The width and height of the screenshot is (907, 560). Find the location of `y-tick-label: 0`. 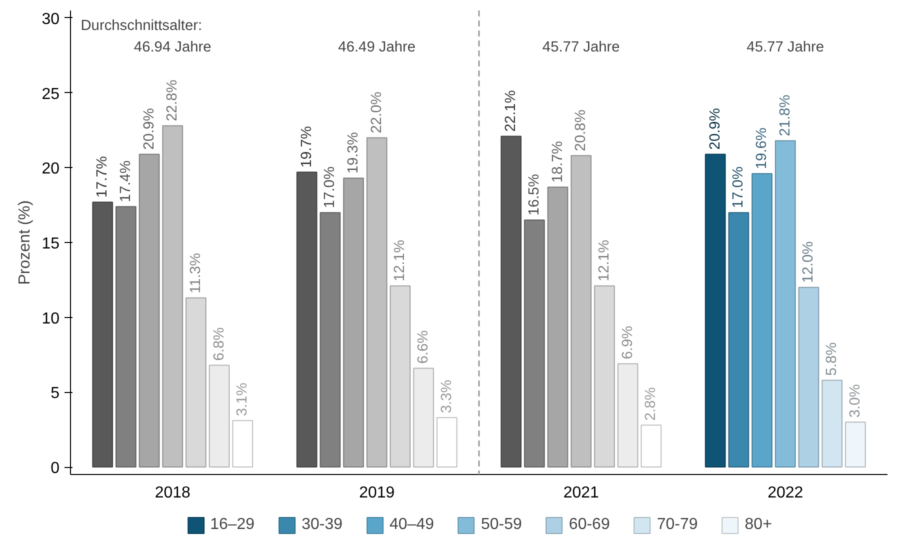

y-tick-label: 0 is located at coordinates (55, 469).